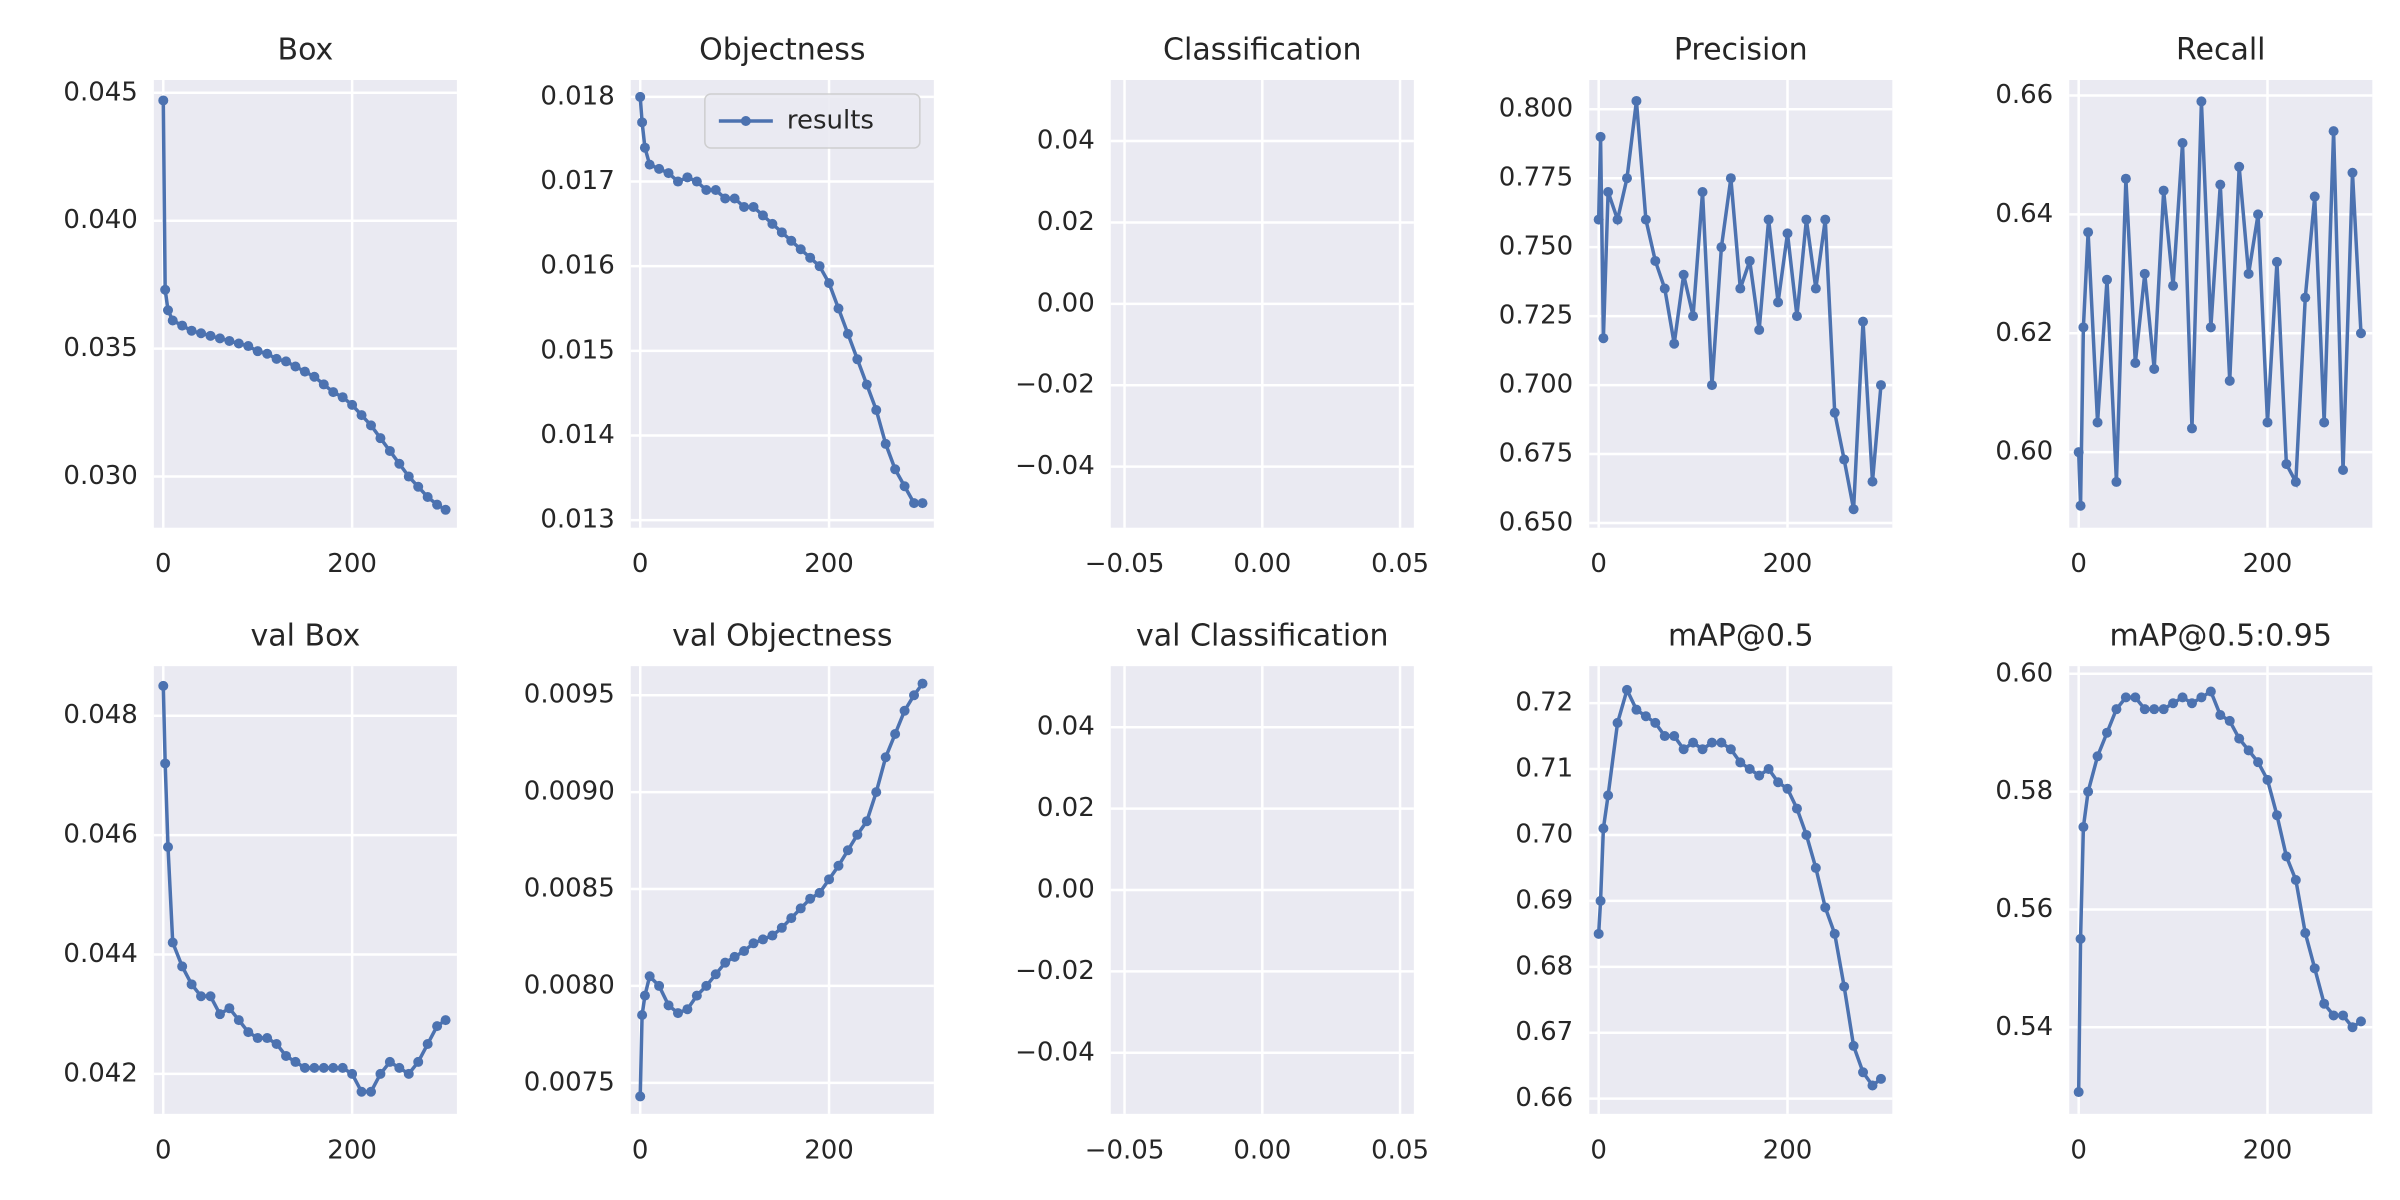 The height and width of the screenshot is (1200, 2400). What do you see at coordinates (2221, 636) in the screenshot?
I see `subplot-title: mAP@0.5:0.95` at bounding box center [2221, 636].